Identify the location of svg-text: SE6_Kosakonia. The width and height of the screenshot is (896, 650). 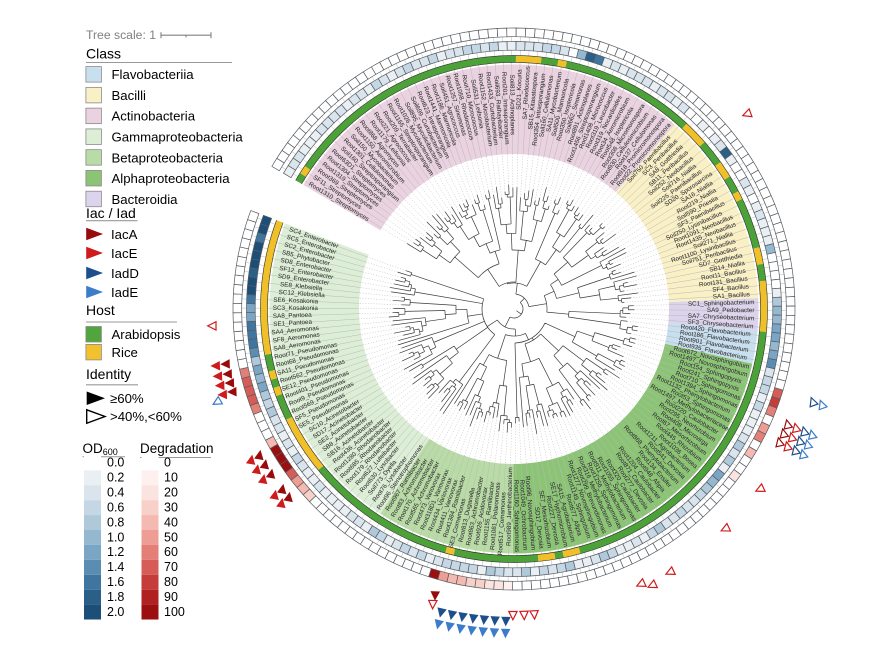
(296, 301).